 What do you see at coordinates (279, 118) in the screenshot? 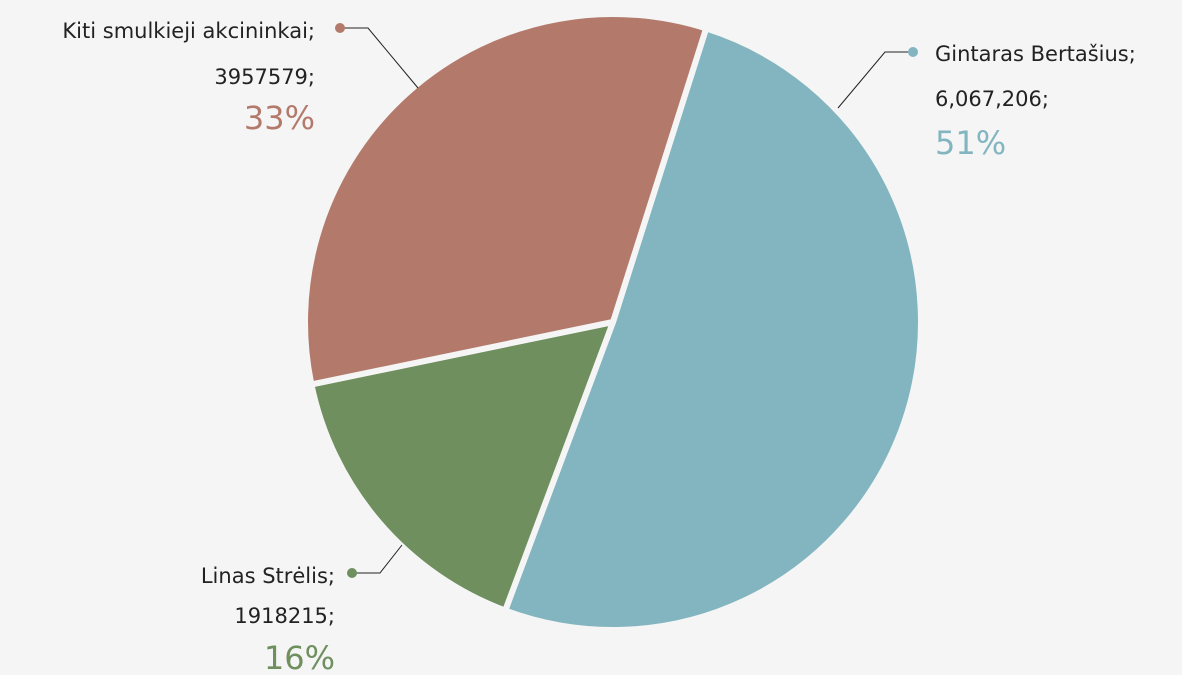
I see `slice-percent: 33%` at bounding box center [279, 118].